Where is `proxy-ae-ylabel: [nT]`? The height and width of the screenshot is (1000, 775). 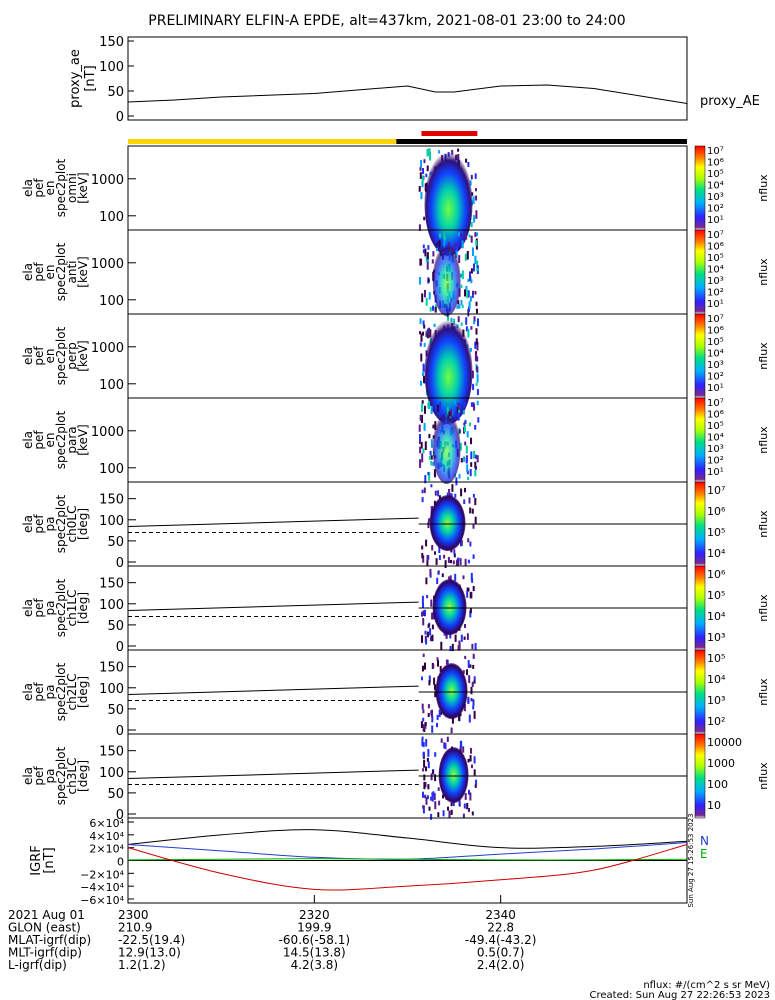
proxy-ae-ylabel: [nT] is located at coordinates (90, 78).